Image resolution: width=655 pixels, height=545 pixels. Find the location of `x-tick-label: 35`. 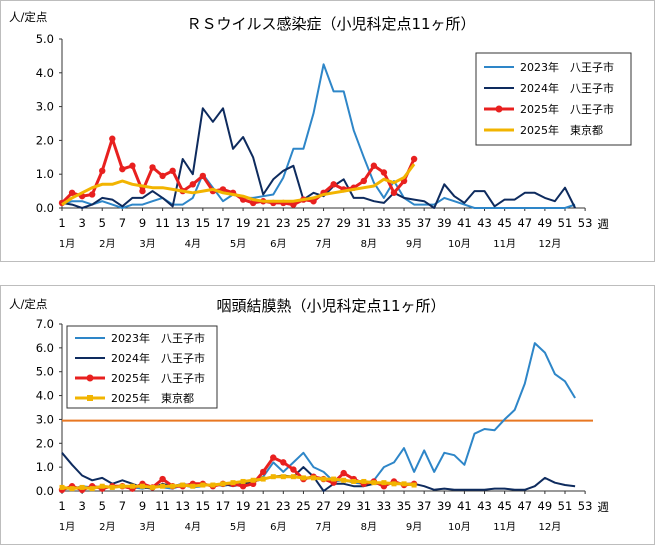

x-tick-label: 35 is located at coordinates (404, 223).